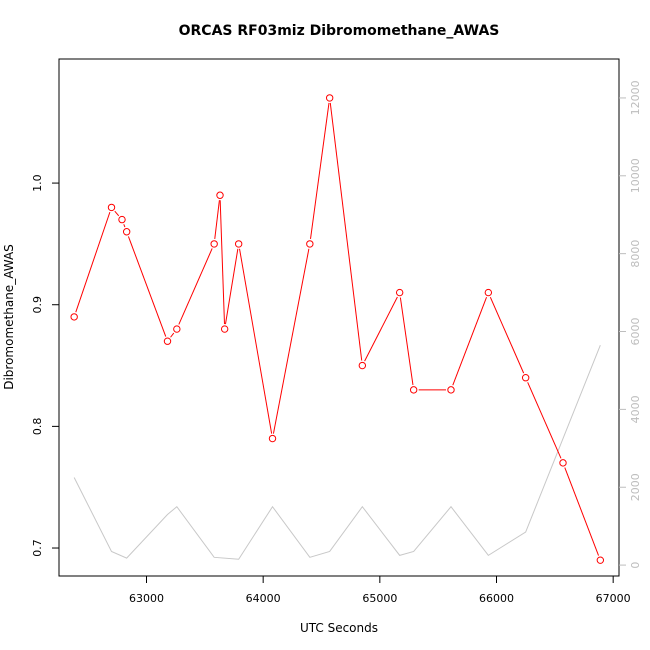 This screenshot has width=650, height=650. I want to click on x-tick-label: 66000, so click(496, 598).